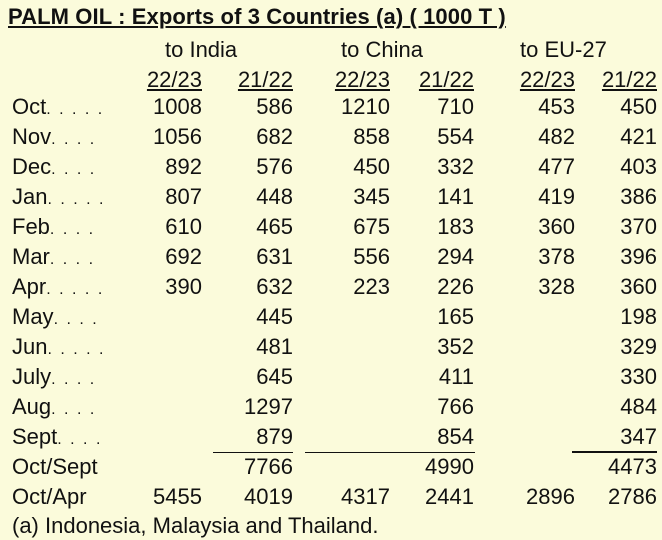  Describe the element at coordinates (265, 79) in the screenshot. I see `subheader-india-2122: 21/22` at that location.